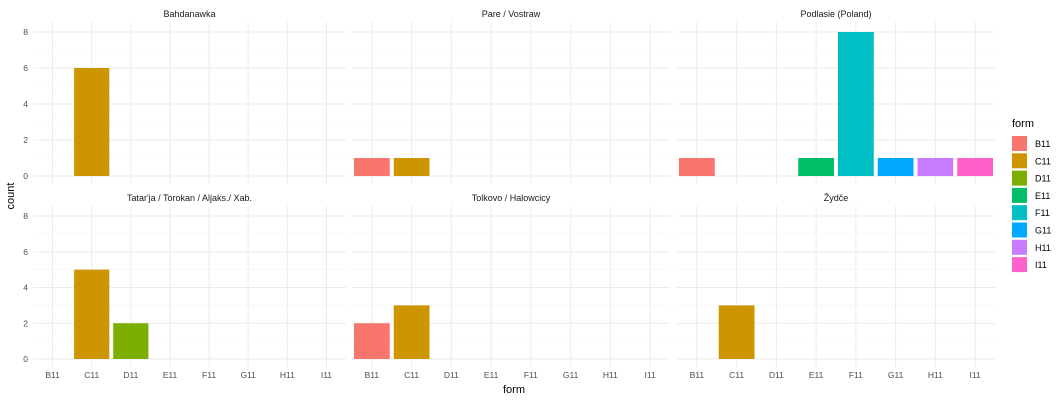 This screenshot has width=1063, height=405. Describe the element at coordinates (11, 196) in the screenshot. I see `y-axis-title: count` at that location.